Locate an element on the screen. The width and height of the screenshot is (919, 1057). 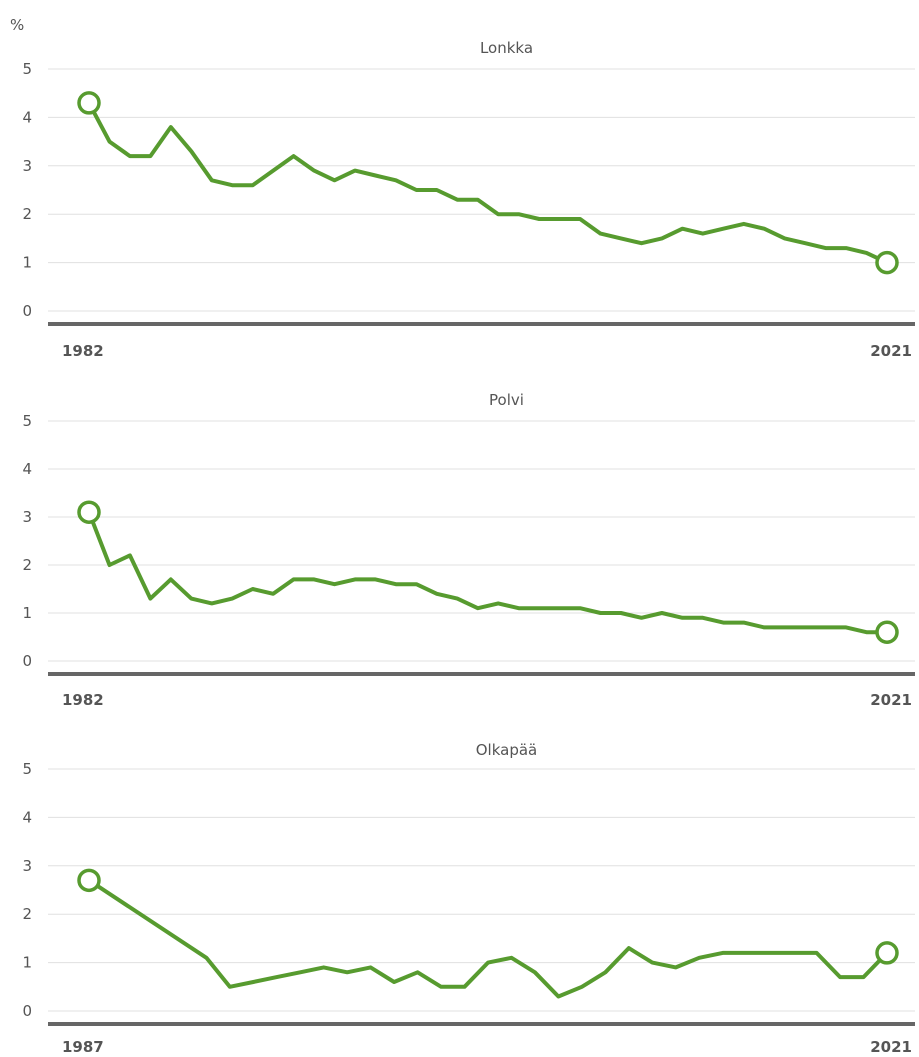
x-start-label: 1987 is located at coordinates (83, 1047).